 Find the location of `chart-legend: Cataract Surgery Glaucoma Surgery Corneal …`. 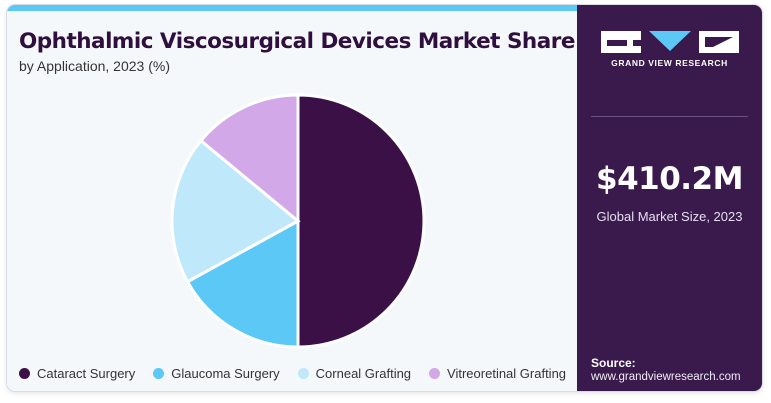

chart-legend: Cataract Surgery Glaucoma Surgery Corneal … is located at coordinates (292, 373).